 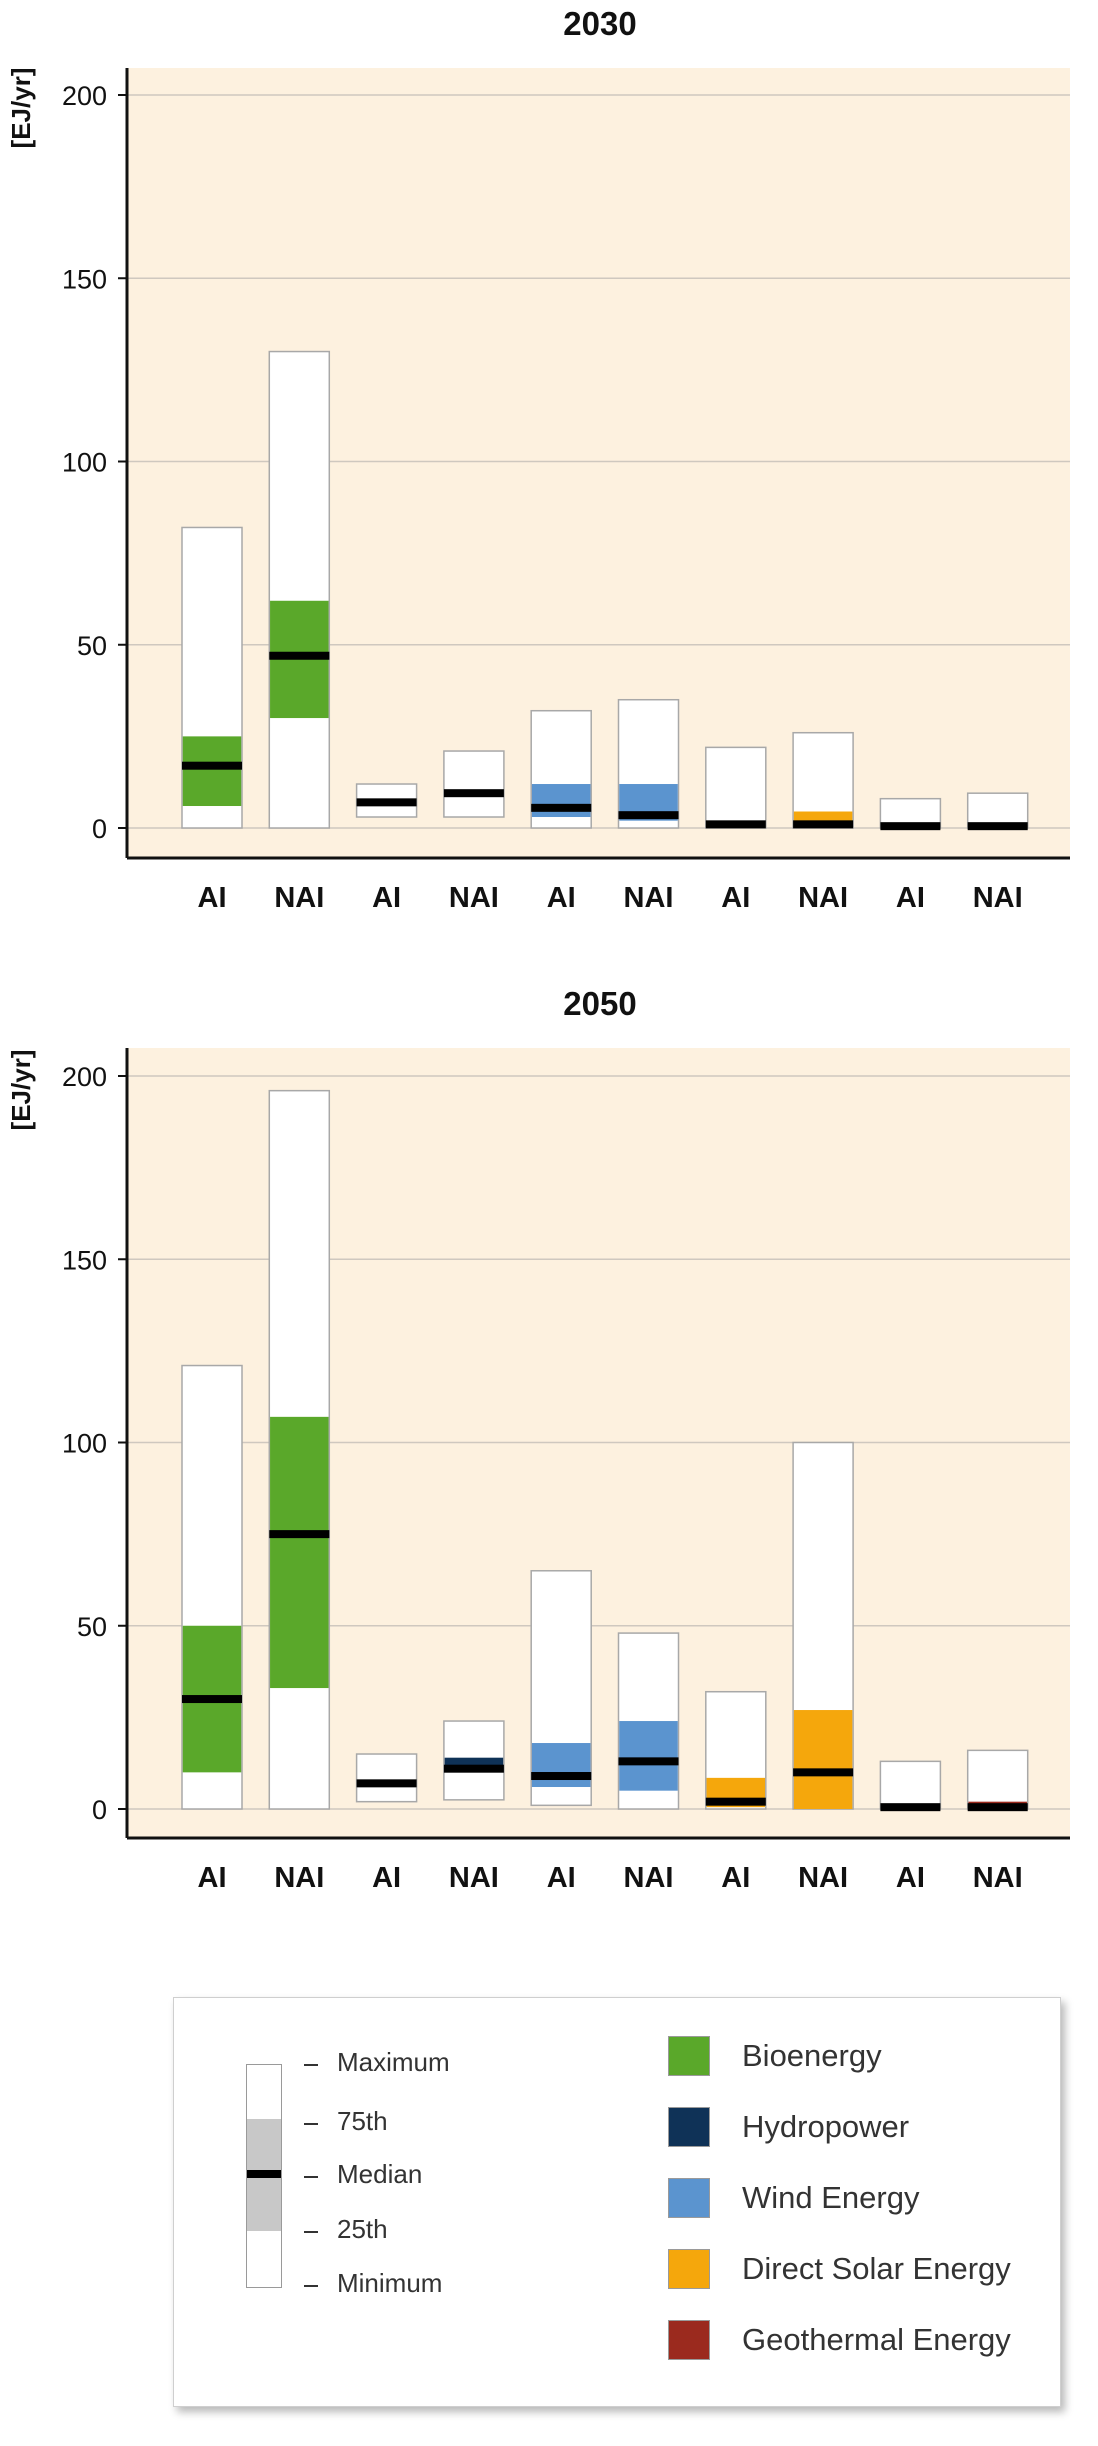 What do you see at coordinates (393, 2062) in the screenshot?
I see `legend-key-maximum: Maximum` at bounding box center [393, 2062].